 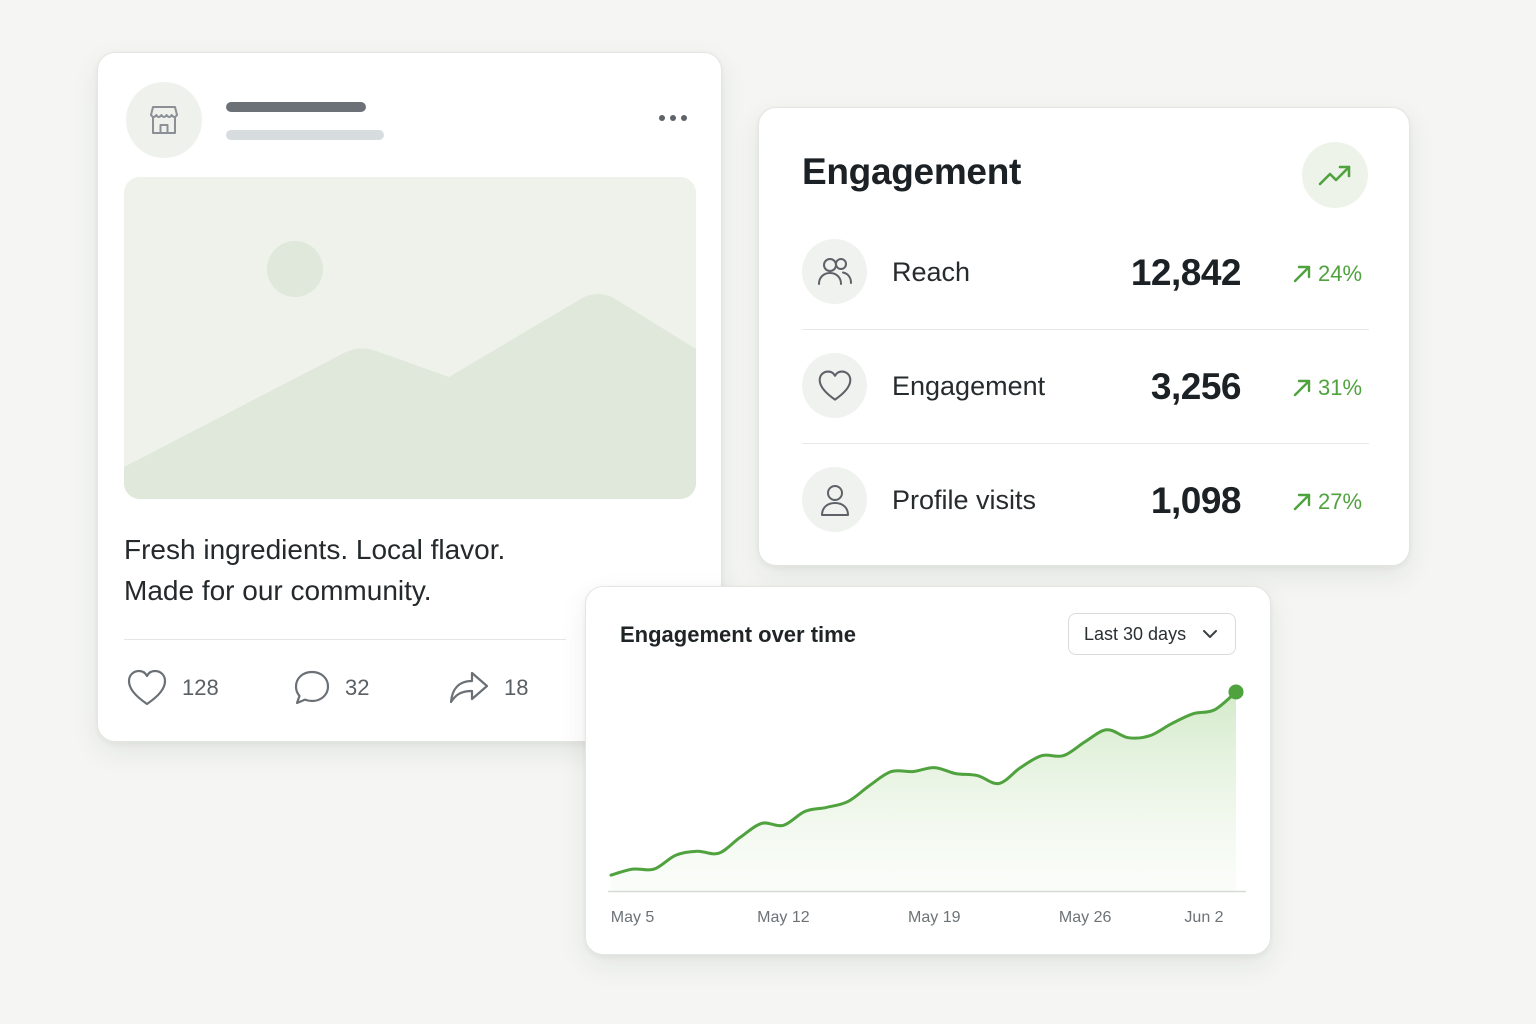 I want to click on metric-change-value: 27%, so click(x=1340, y=501).